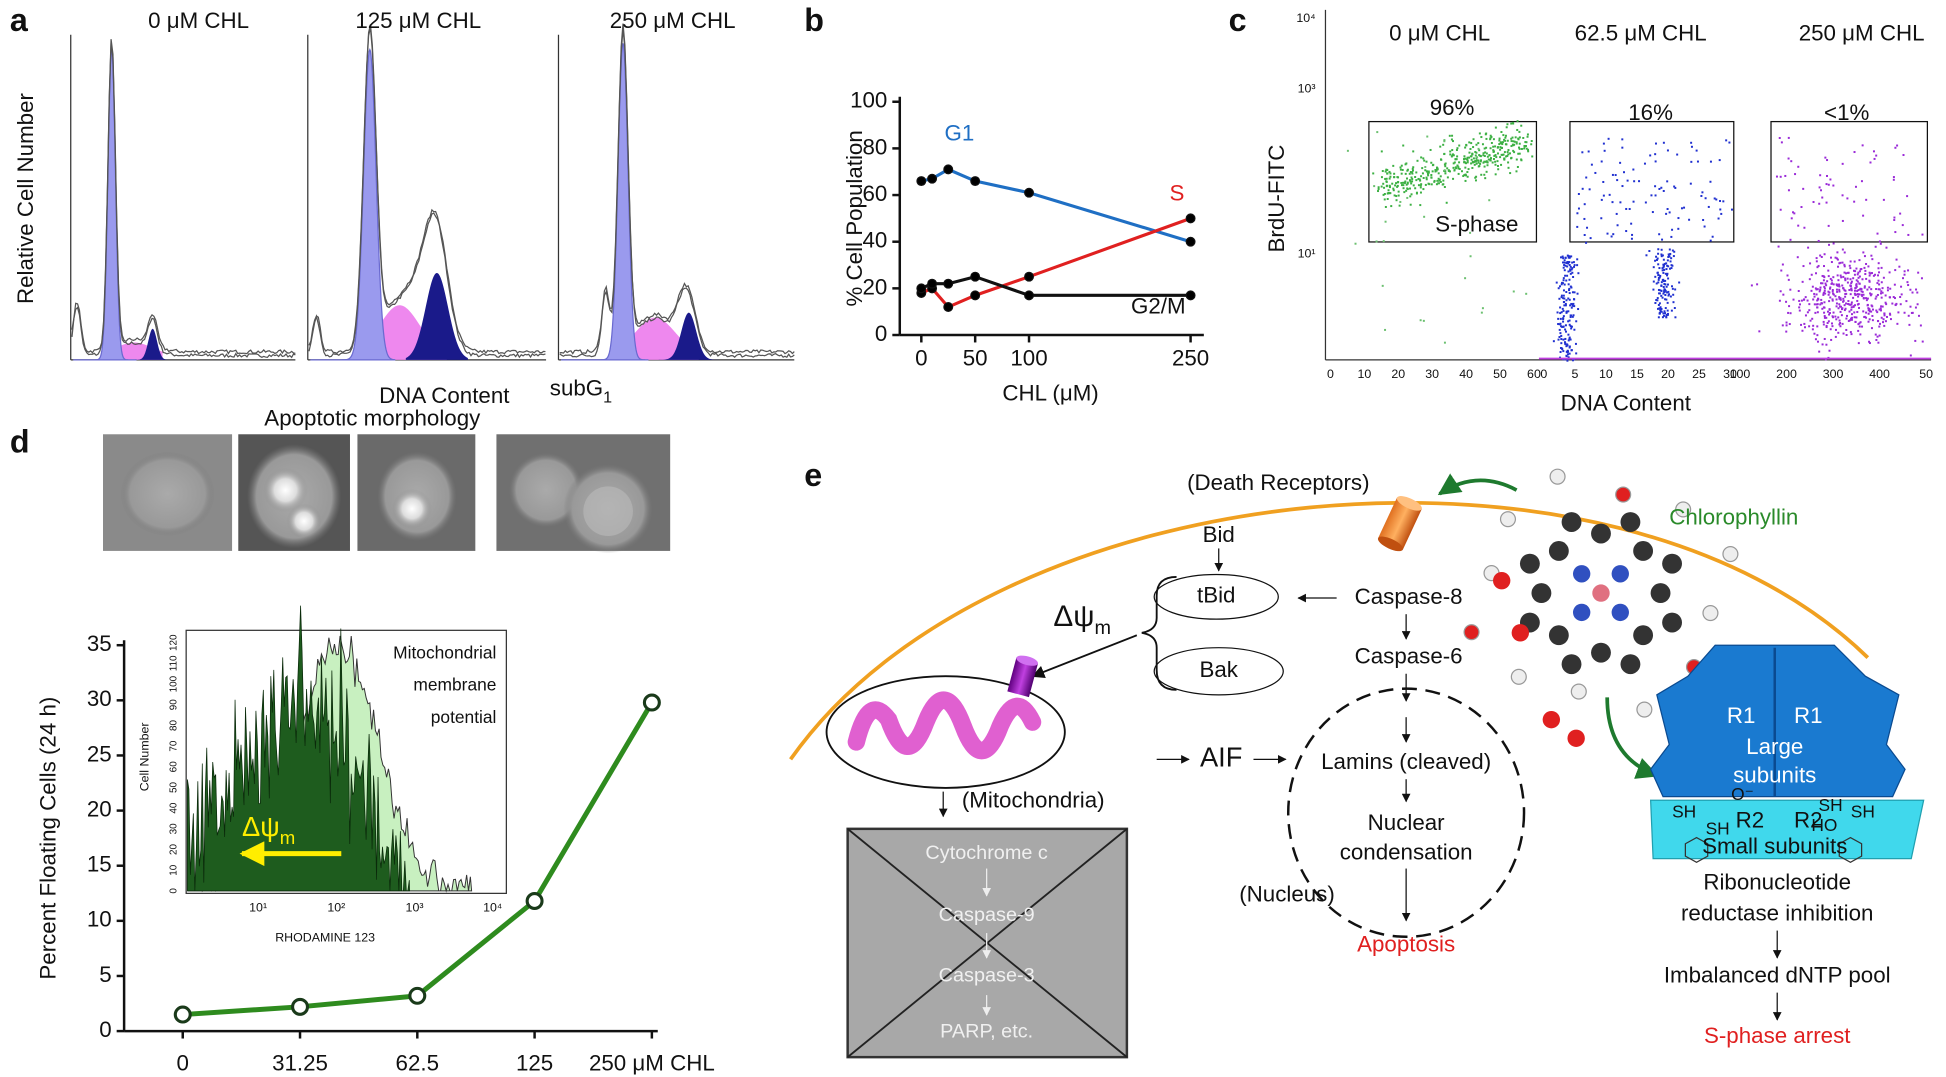  I want to click on y-tick-label: 40, so click(875, 240).